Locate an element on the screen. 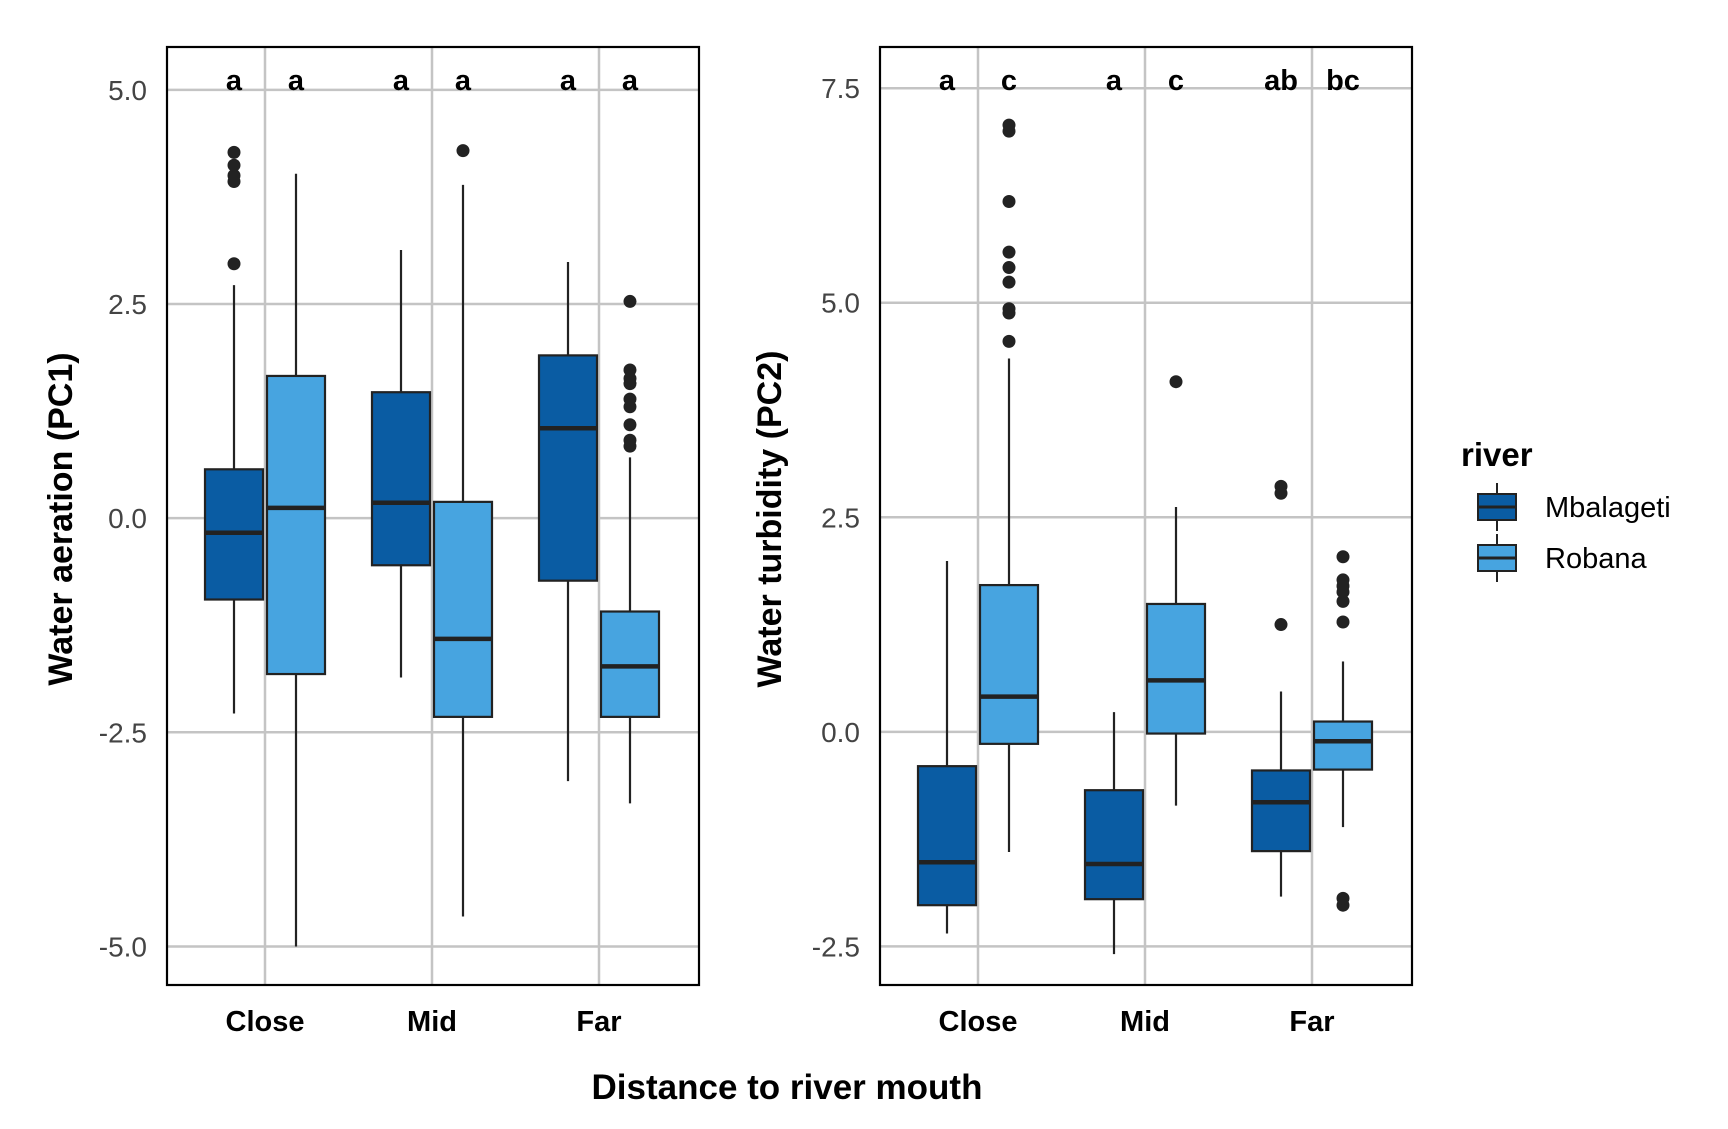  y-axis-label-aeration: Water aeration (PC1) is located at coordinates (61, 518).